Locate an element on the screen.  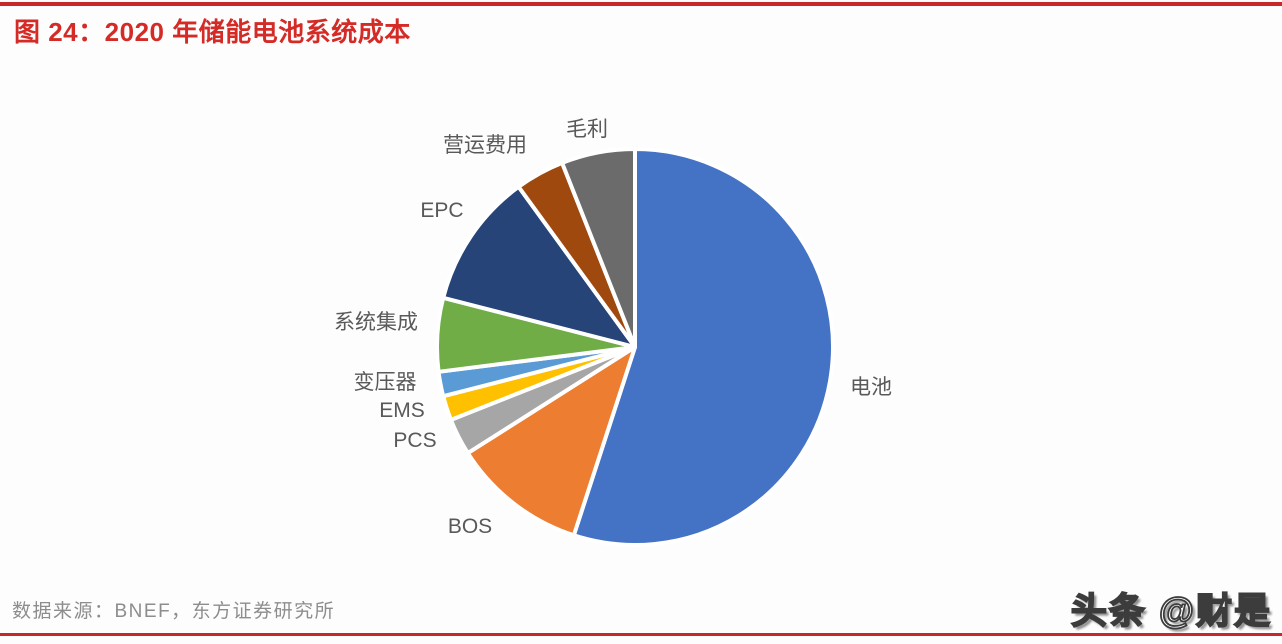
bottom-divider is located at coordinates (641, 634).